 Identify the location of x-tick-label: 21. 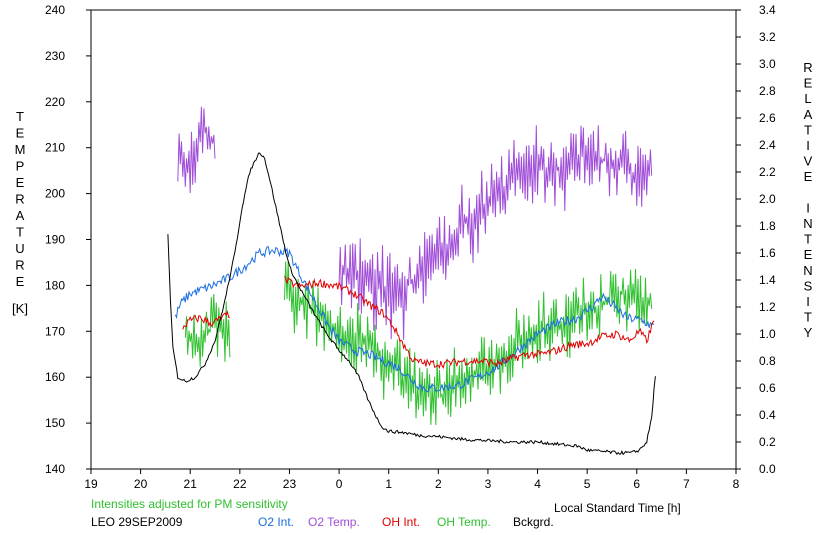
(191, 484).